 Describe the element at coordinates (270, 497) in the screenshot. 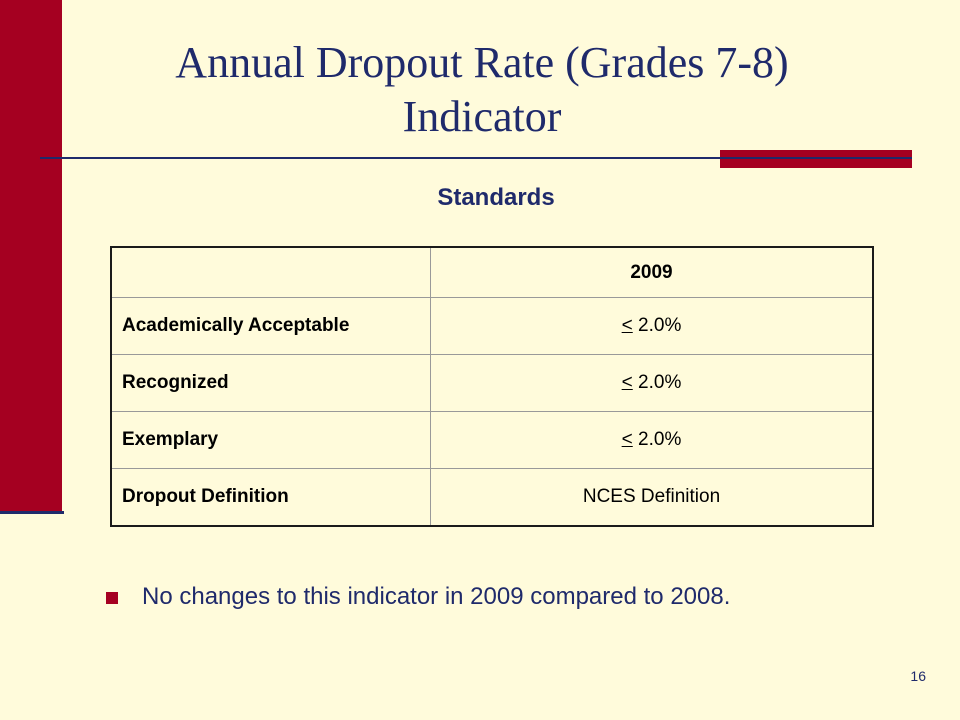

I see `row-label: Dropout Definition` at that location.